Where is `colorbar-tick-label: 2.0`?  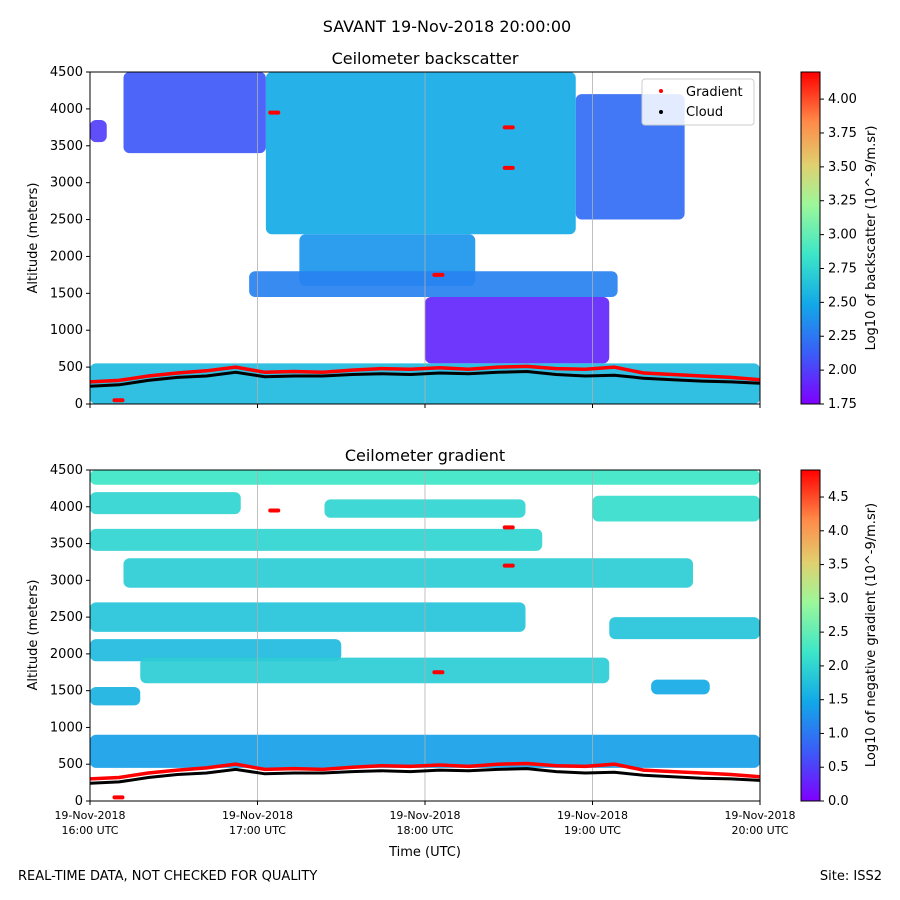
colorbar-tick-label: 2.0 is located at coordinates (838, 666).